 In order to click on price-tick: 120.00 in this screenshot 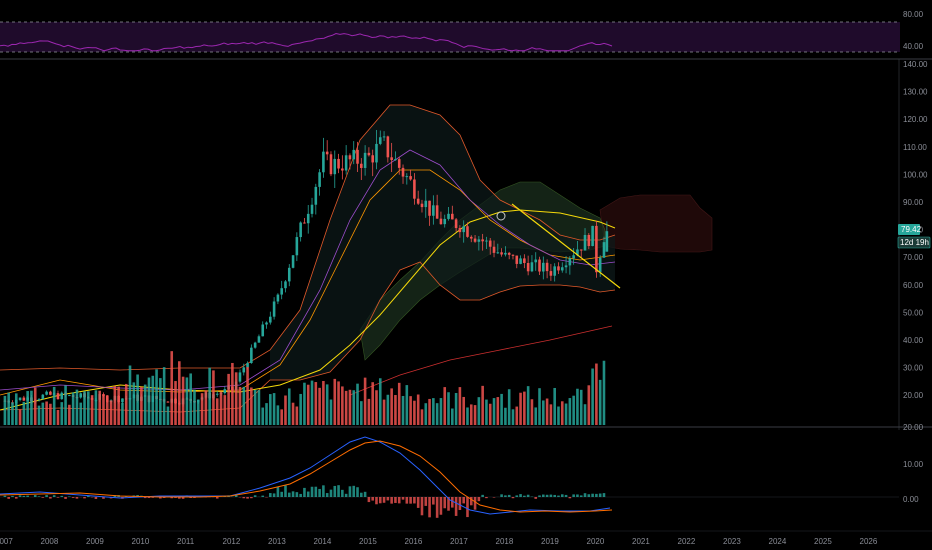, I will do `click(915, 119)`.